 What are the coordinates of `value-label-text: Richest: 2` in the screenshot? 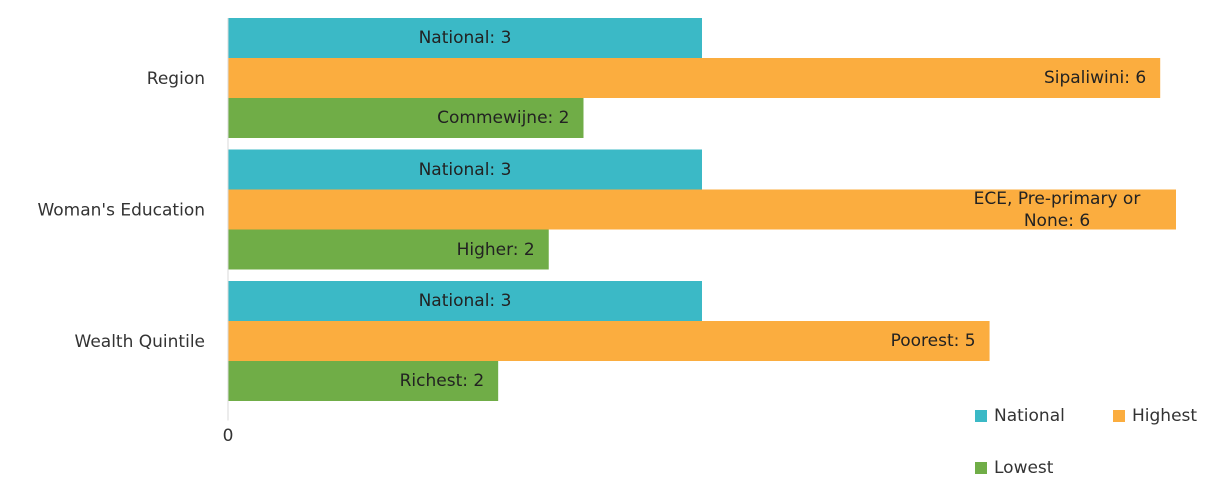 It's located at (442, 381).